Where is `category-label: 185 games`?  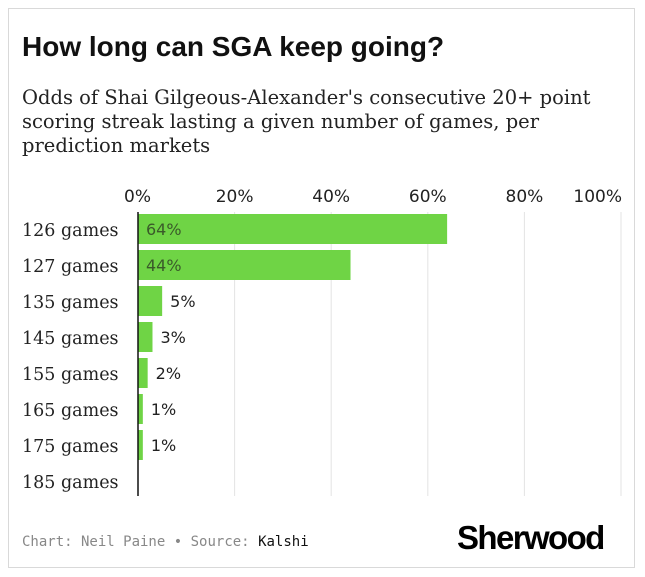
category-label: 185 games is located at coordinates (70, 483).